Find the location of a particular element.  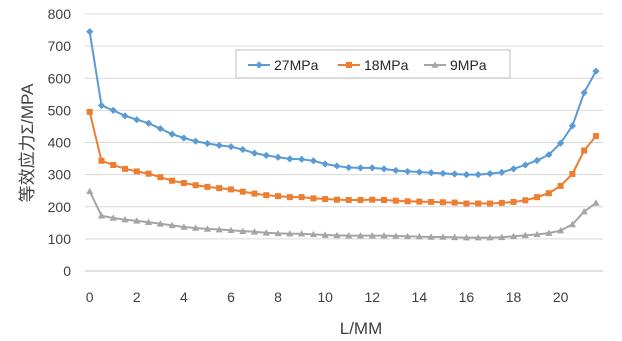

y-tick-label: 0 is located at coordinates (67, 271).